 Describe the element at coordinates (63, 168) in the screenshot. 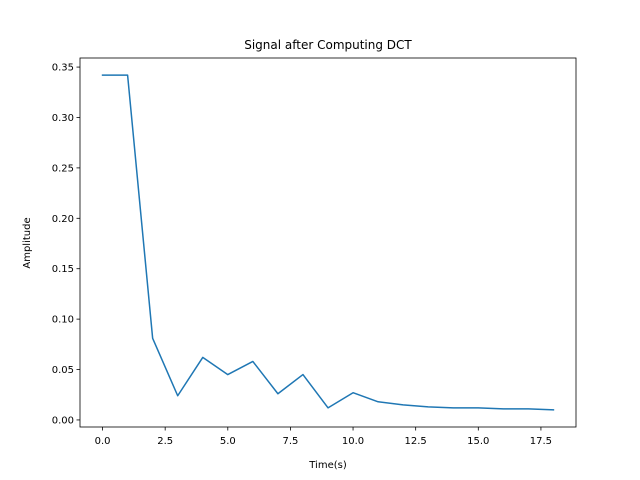

I see `y-tick-label: 0.25` at that location.